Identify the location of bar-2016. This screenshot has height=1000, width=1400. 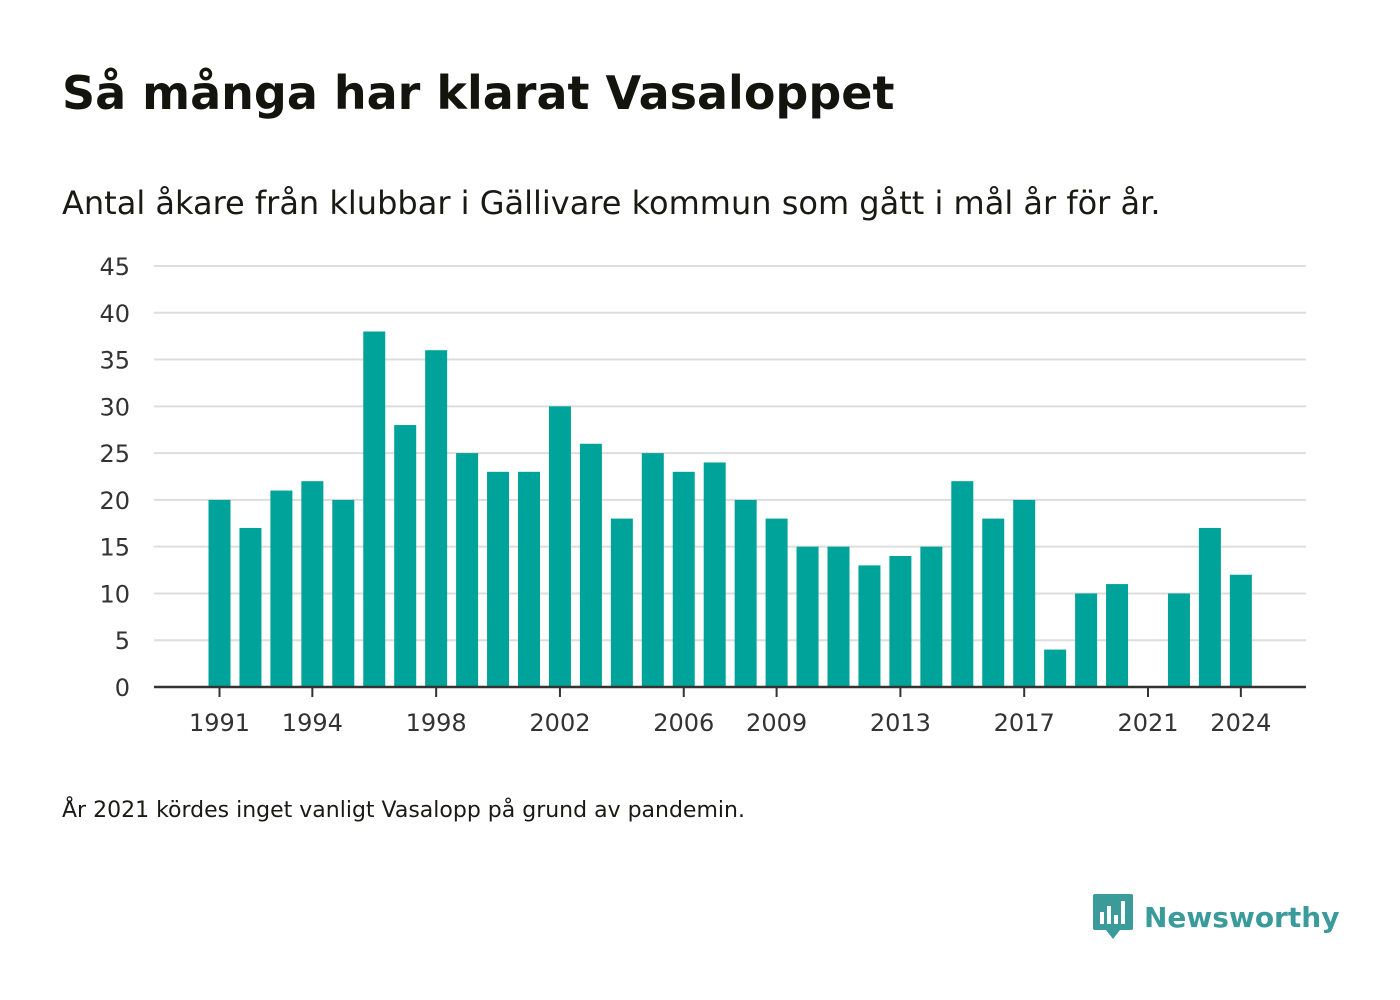
(993, 602).